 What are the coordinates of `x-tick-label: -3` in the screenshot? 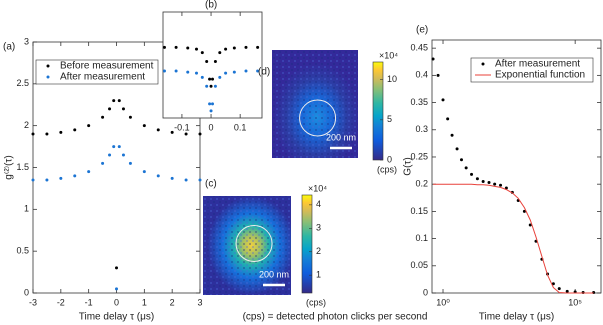 It's located at (33, 302).